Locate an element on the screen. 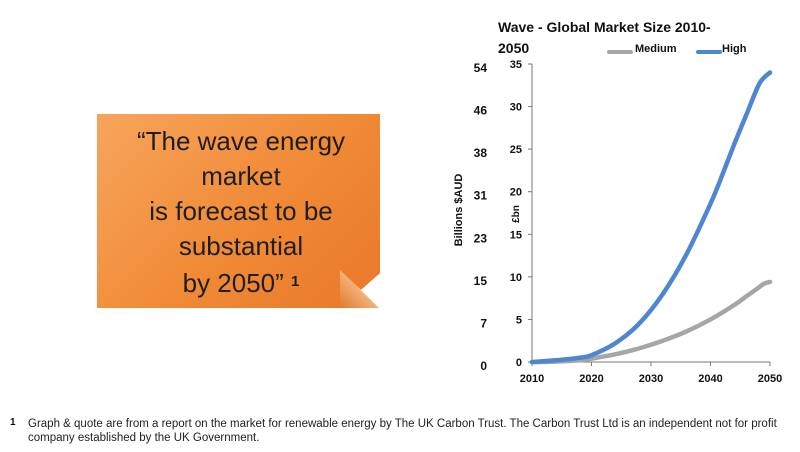  chart-title: Wave - Global Market Size 2010- 2050 is located at coordinates (604, 37).